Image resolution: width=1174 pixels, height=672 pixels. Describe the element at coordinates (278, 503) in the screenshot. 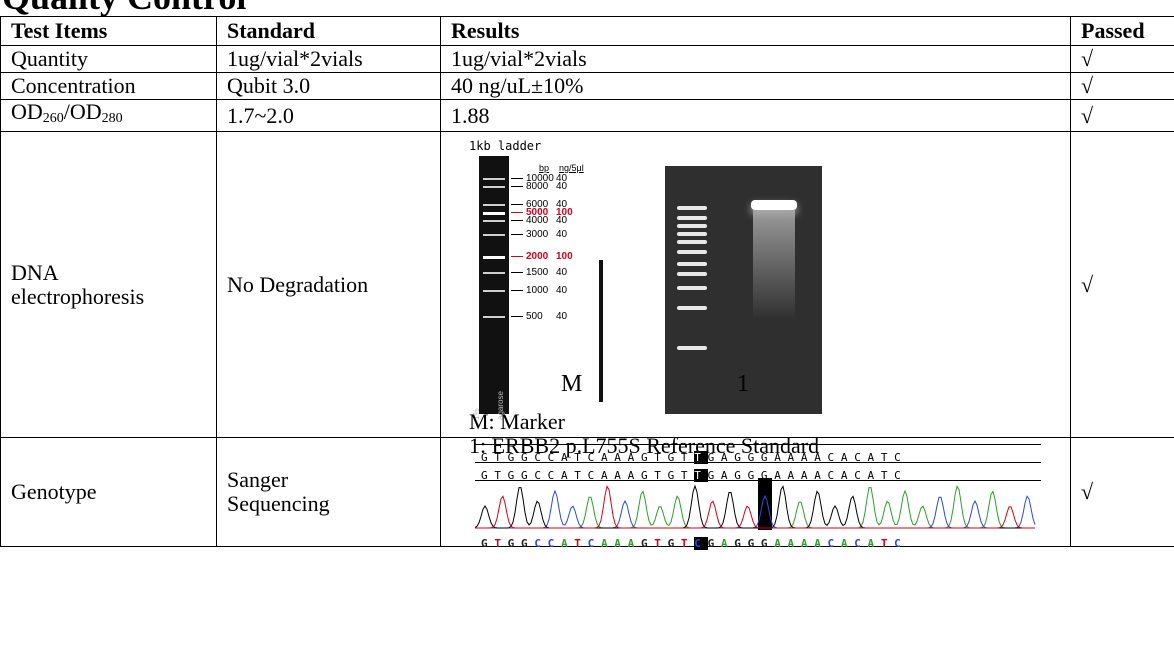

I see `standard-line-2: Sequencing` at that location.